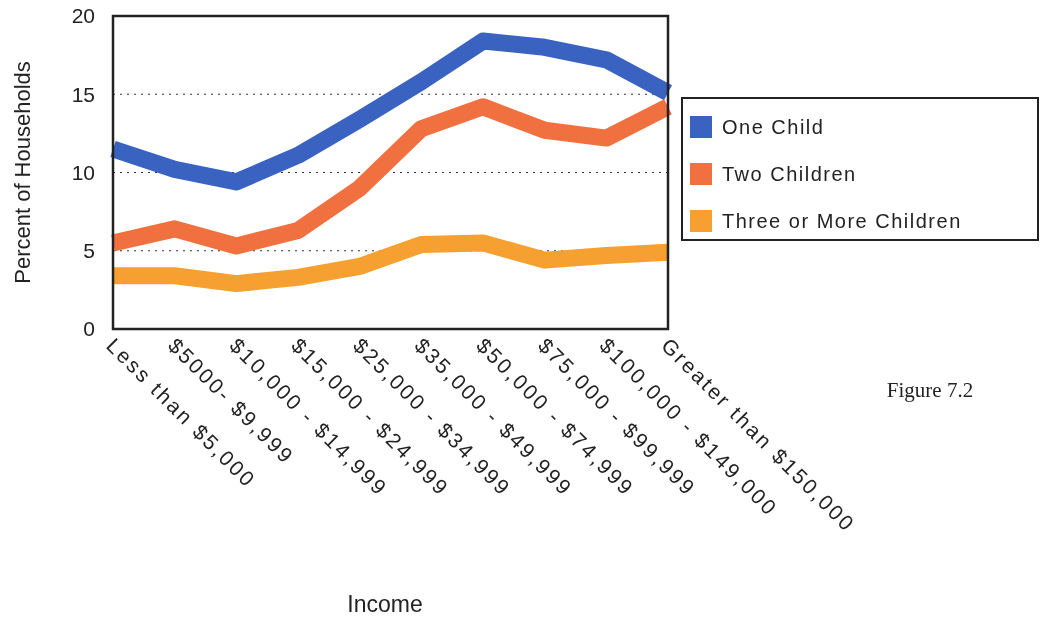 The height and width of the screenshot is (621, 1041). What do you see at coordinates (89, 251) in the screenshot?
I see `y-tick-label: 5` at bounding box center [89, 251].